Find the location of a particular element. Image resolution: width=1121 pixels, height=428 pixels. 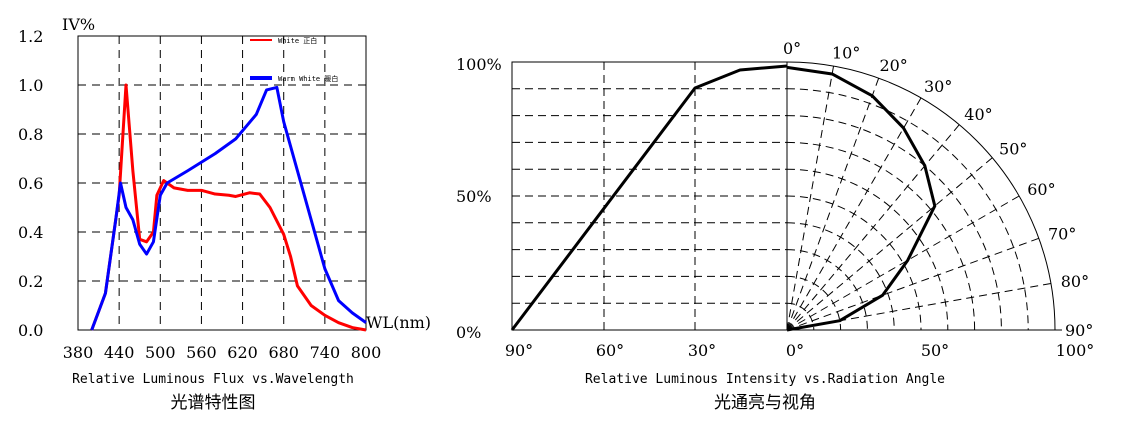

x-tick-label: 0° is located at coordinates (795, 350).